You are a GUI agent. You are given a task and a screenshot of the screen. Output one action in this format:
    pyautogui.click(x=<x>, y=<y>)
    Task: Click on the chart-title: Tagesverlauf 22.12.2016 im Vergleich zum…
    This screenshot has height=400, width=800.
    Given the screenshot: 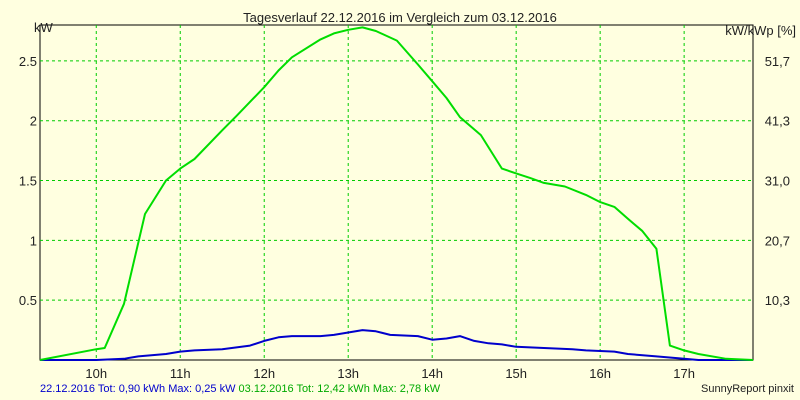 What is the action you would take?
    pyautogui.click(x=400, y=17)
    